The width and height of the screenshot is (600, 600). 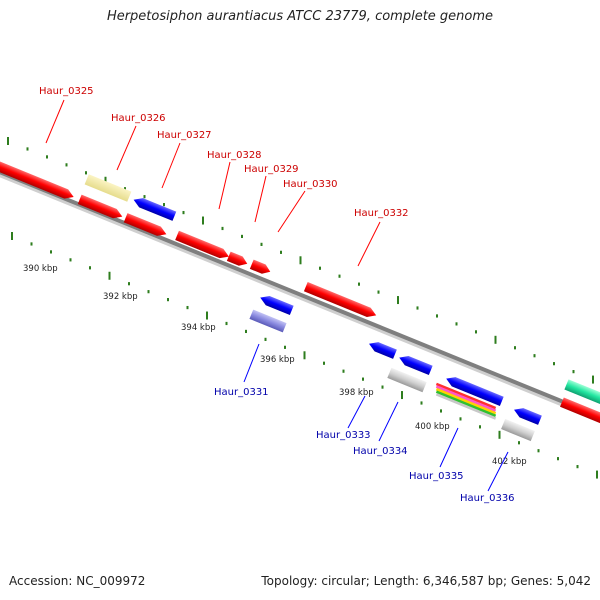 What do you see at coordinates (487, 498) in the screenshot?
I see `gene-label-haur-0336: Haur_0336` at bounding box center [487, 498].